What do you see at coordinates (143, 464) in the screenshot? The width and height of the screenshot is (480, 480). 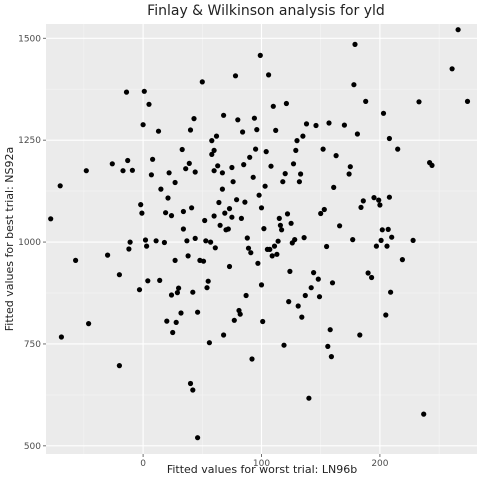 I see `x-tick-label: 0` at bounding box center [143, 464].